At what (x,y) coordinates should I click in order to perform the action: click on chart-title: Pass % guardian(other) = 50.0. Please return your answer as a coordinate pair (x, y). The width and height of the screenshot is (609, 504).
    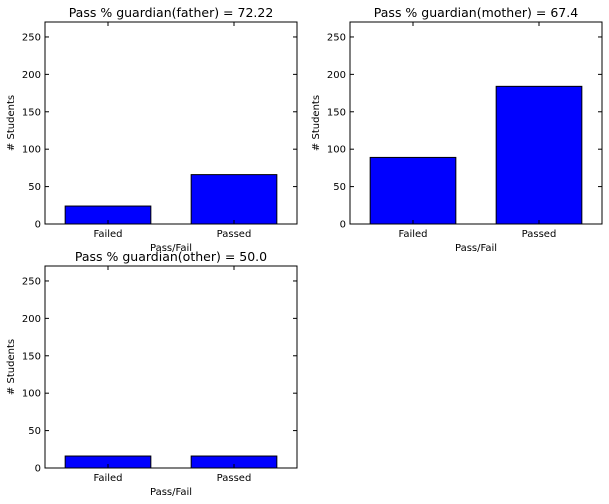
    Looking at the image, I should click on (171, 256).